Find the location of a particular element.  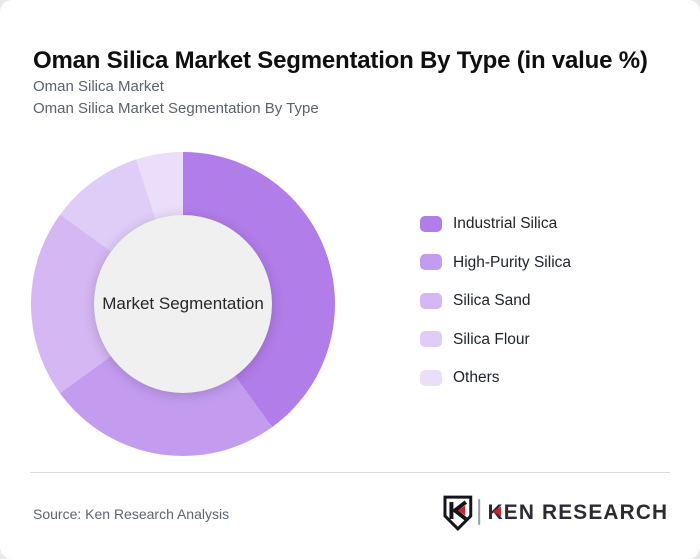

logo-separator is located at coordinates (479, 512).